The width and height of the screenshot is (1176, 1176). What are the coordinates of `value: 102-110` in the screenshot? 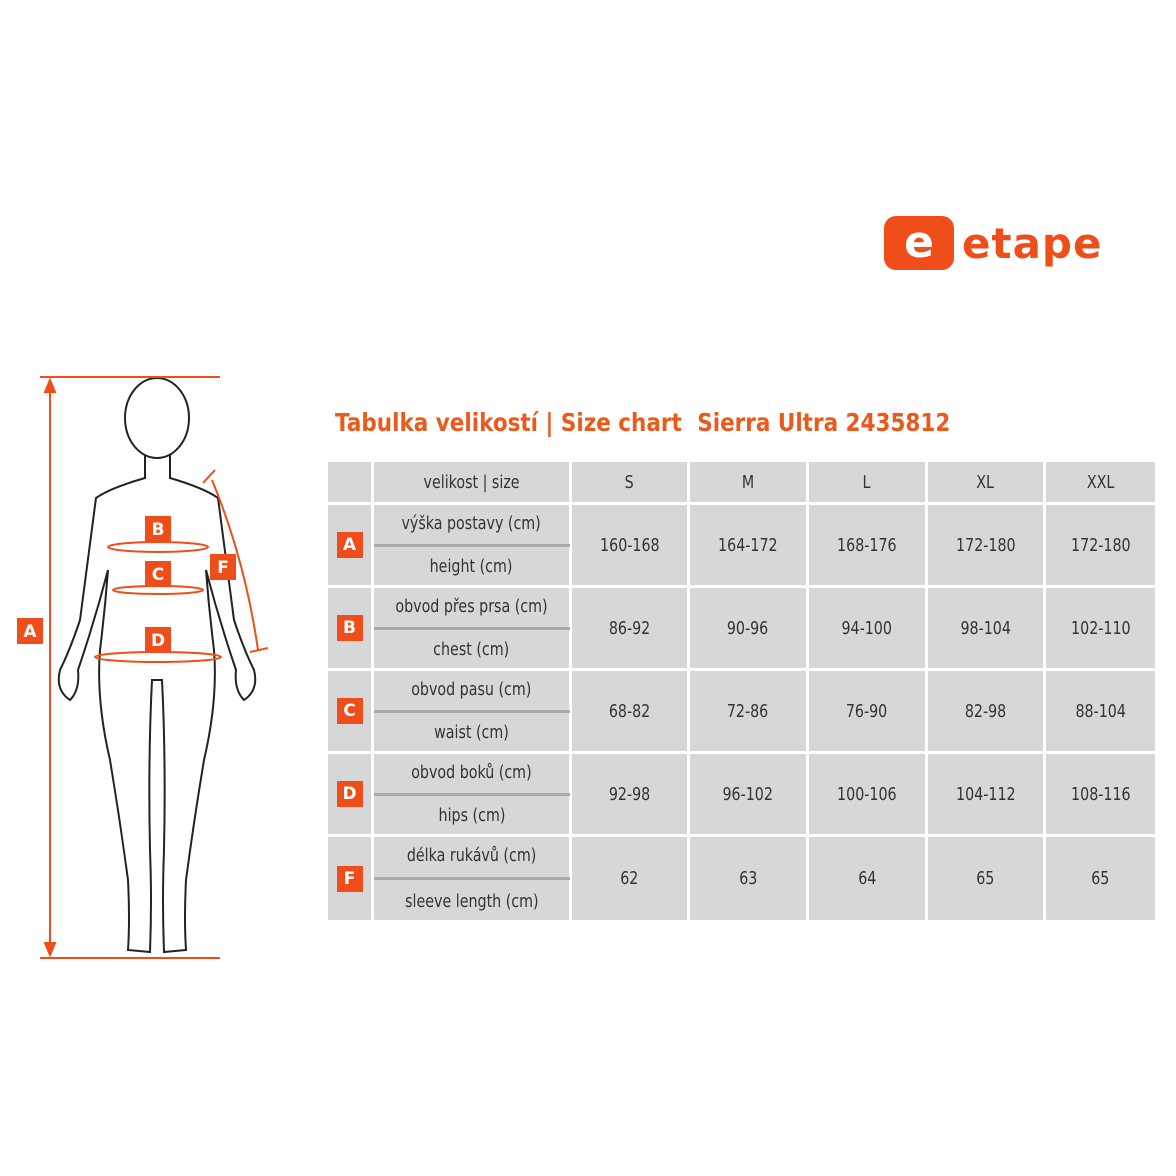 It's located at (1100, 628).